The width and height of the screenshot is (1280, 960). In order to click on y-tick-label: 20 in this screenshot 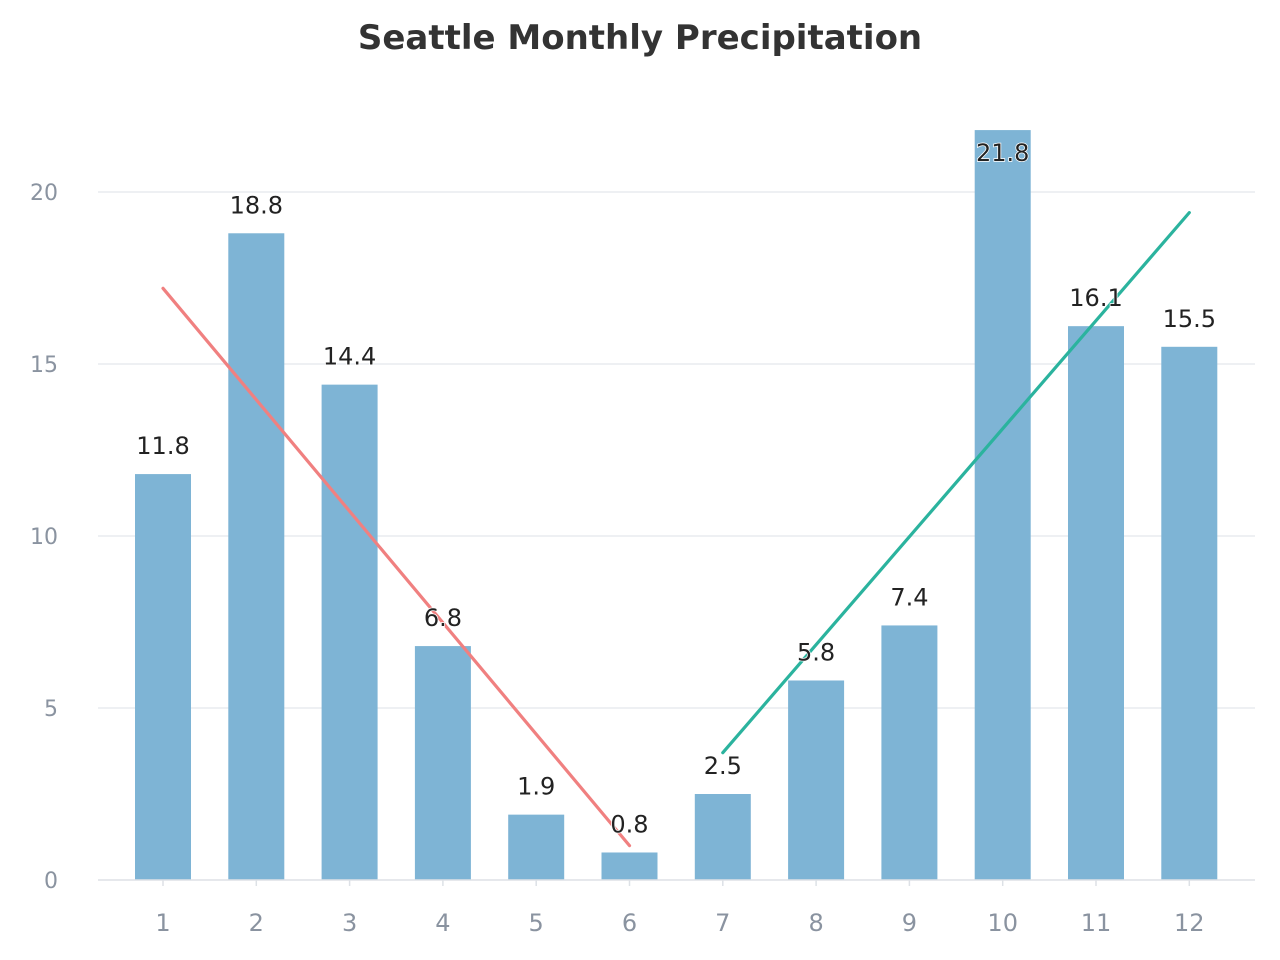, I will do `click(44, 193)`.